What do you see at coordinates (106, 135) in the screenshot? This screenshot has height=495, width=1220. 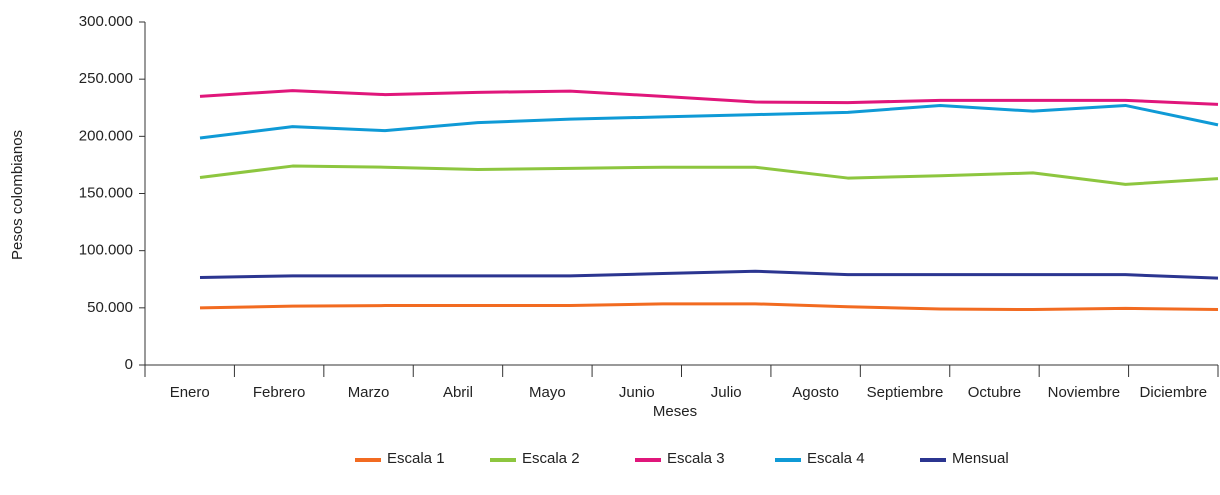 I see `y-tick-label: 200.000` at bounding box center [106, 135].